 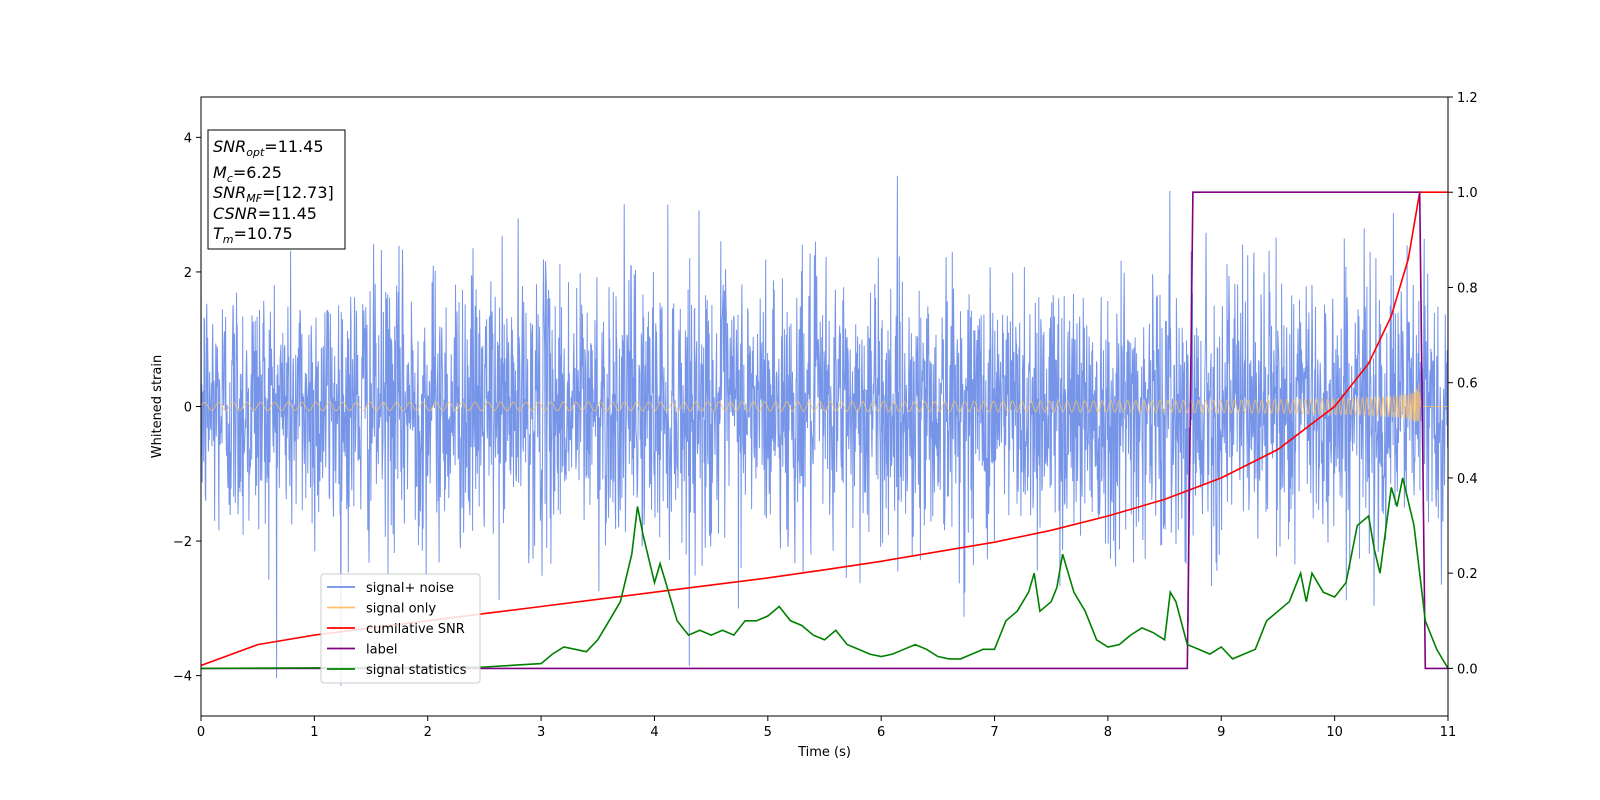 What do you see at coordinates (824, 752) in the screenshot?
I see `x-axis-label: Time (s)` at bounding box center [824, 752].